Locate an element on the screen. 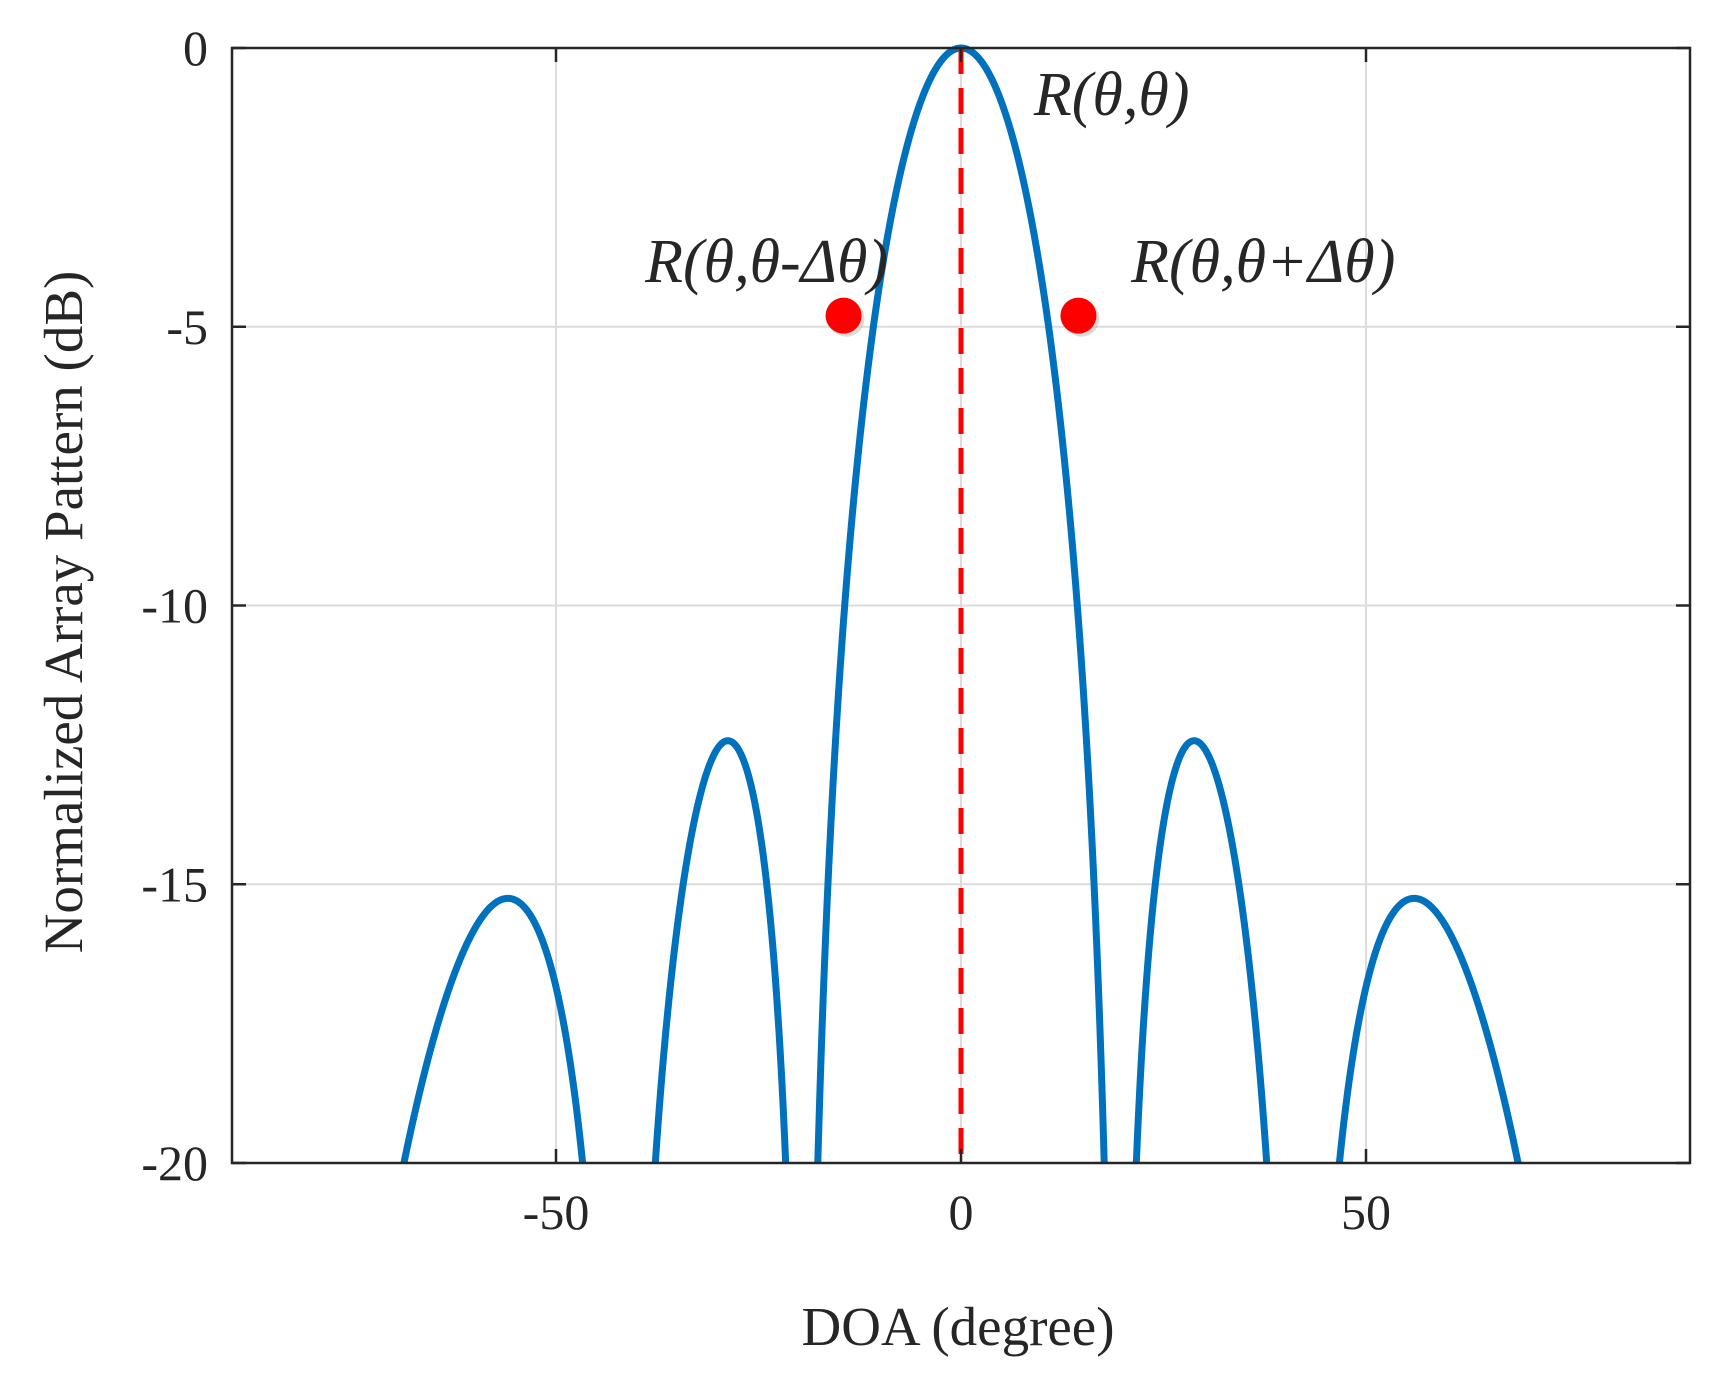 The image size is (1721, 1381). annotation-r-theta-plus: R(θ,θ+Δθ) is located at coordinates (1262, 262).